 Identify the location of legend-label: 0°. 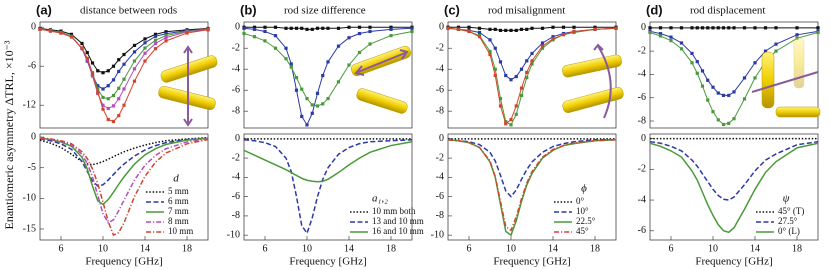
(580, 201).